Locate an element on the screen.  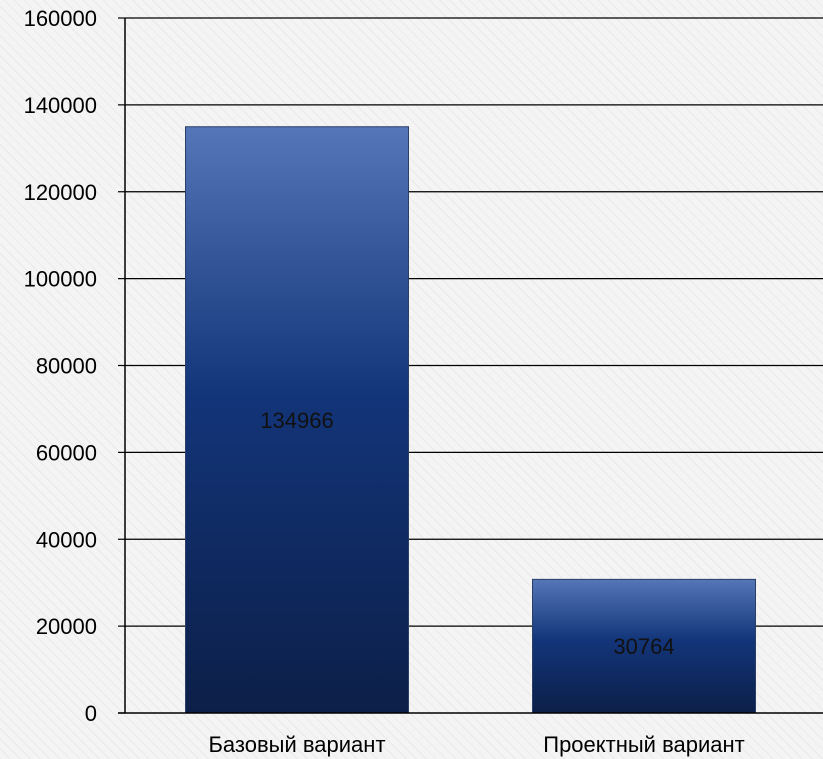
y-tick-label: 120000 is located at coordinates (60, 192).